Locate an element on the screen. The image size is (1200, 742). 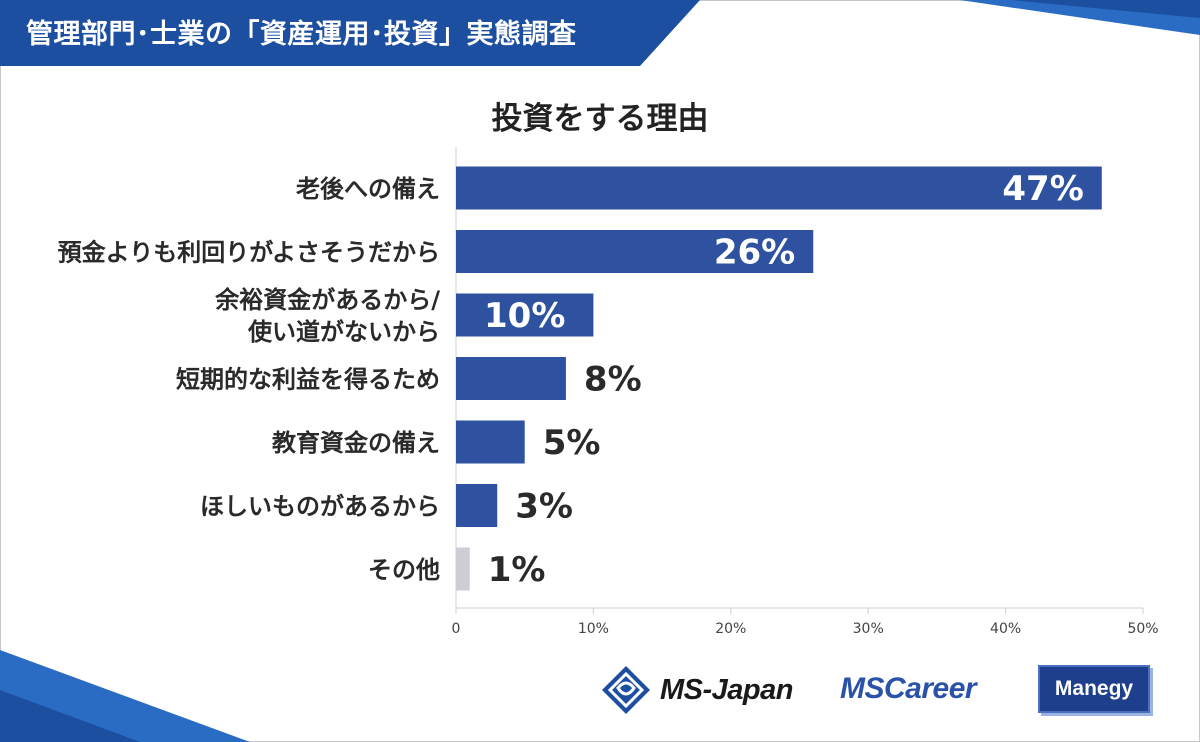
header-banner is located at coordinates (350, 33).